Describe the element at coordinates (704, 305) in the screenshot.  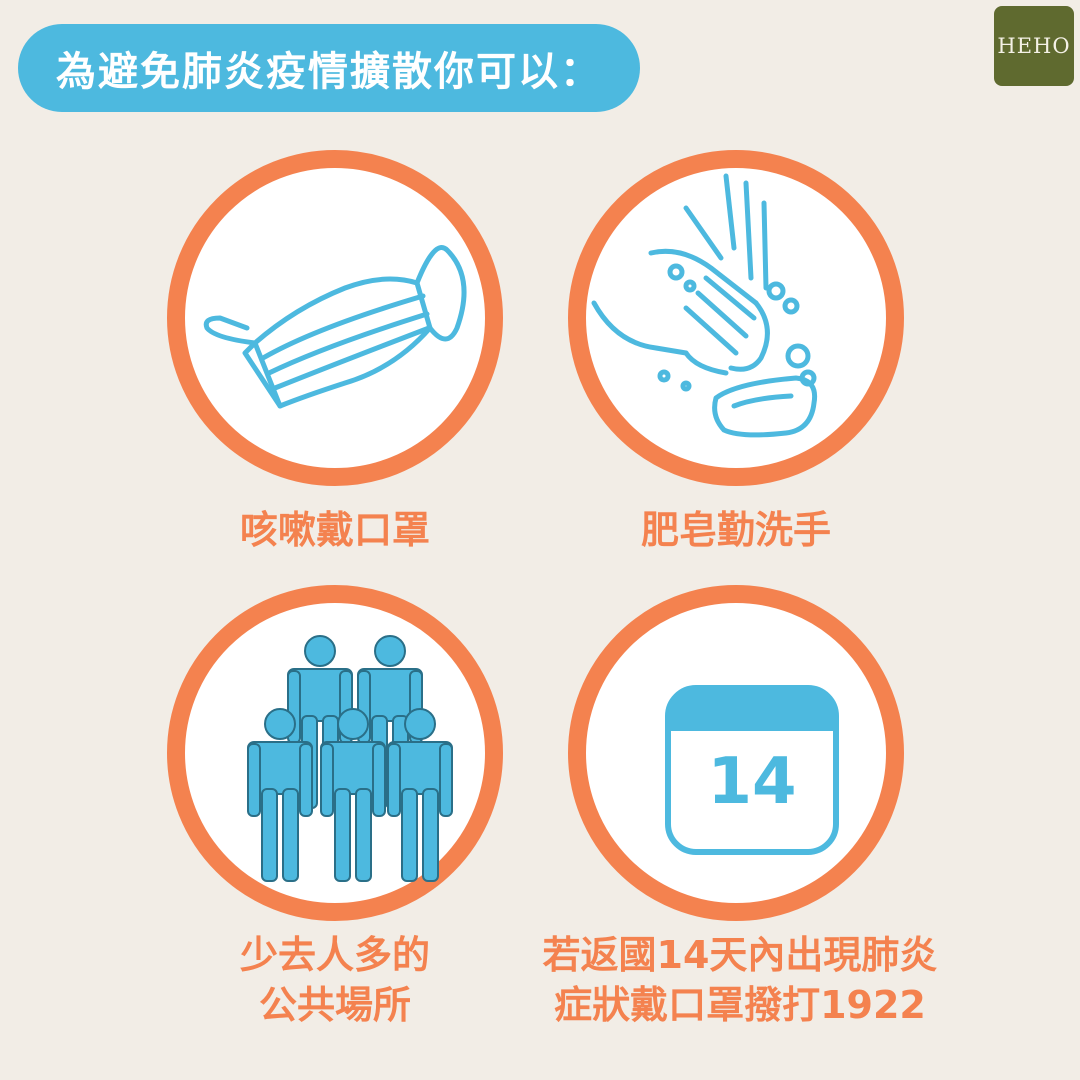
I see `hand-washing-soap-icon` at that location.